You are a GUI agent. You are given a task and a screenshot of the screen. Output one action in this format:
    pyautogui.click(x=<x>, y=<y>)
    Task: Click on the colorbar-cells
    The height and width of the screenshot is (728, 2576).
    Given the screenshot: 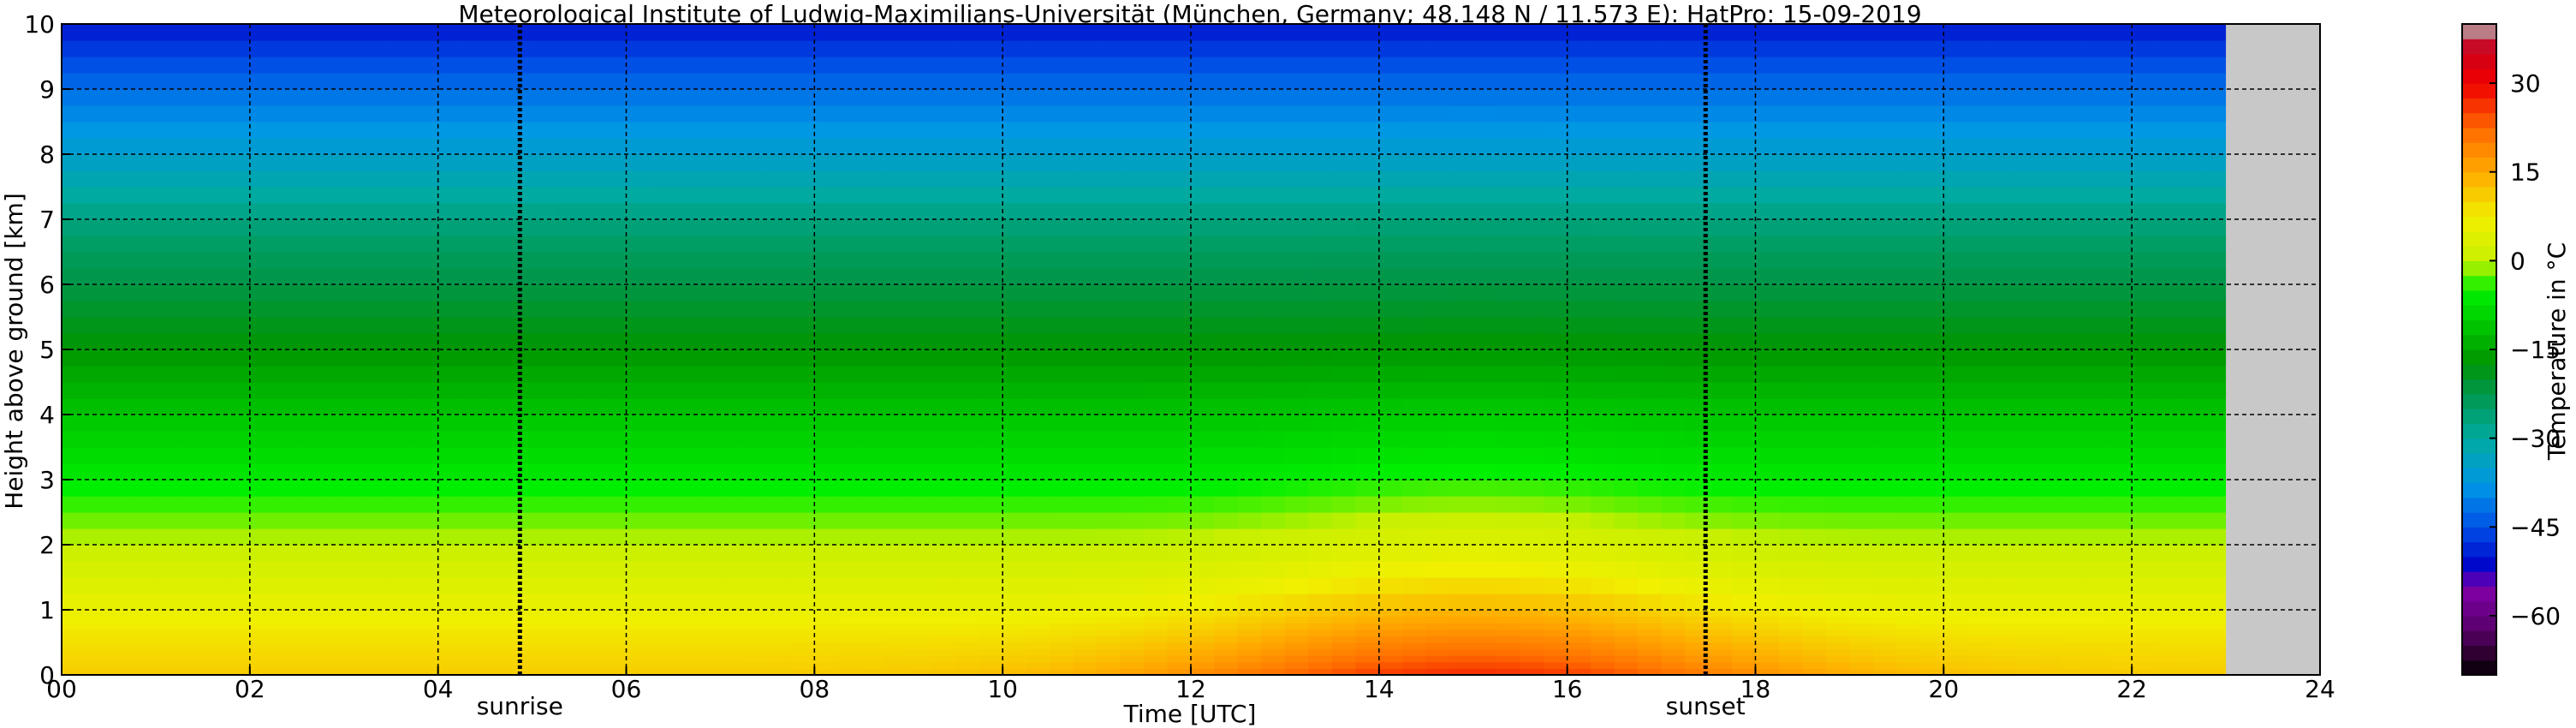 What is the action you would take?
    pyautogui.click(x=2479, y=350)
    